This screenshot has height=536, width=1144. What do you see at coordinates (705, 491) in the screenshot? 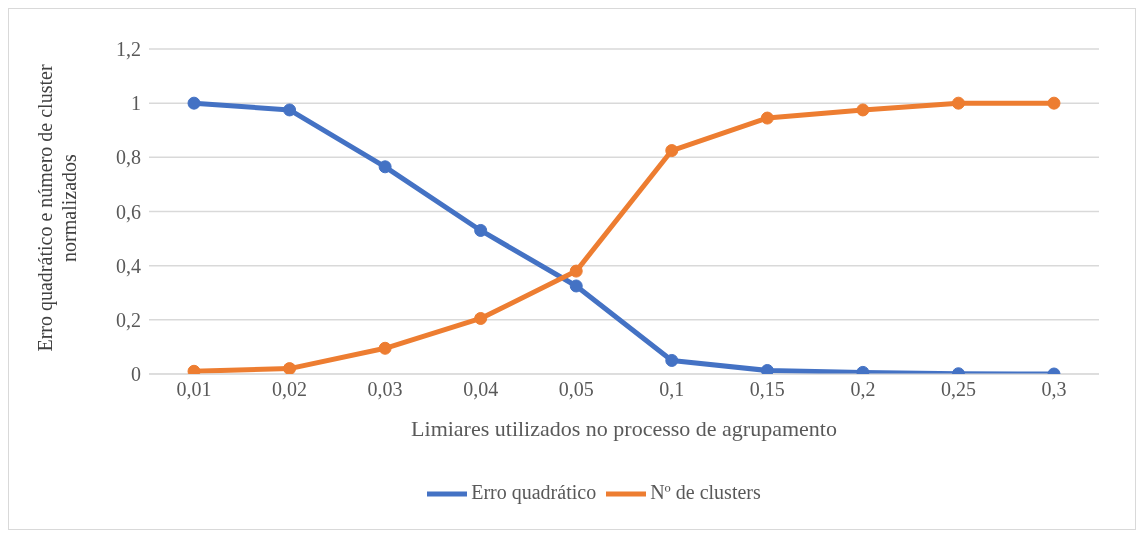
I see `legend-label: Nº de clusters` at bounding box center [705, 491].